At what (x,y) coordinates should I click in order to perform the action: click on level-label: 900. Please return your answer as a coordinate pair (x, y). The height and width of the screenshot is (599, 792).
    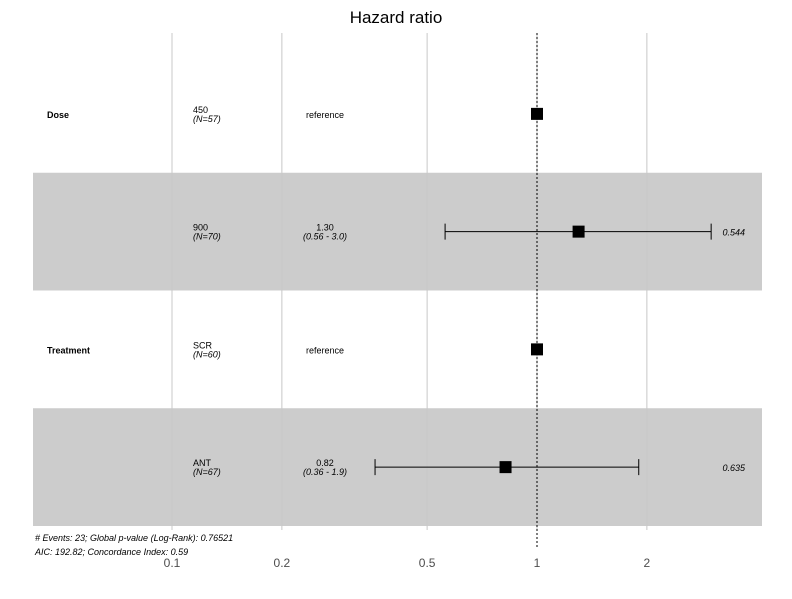
    Looking at the image, I should click on (200, 228).